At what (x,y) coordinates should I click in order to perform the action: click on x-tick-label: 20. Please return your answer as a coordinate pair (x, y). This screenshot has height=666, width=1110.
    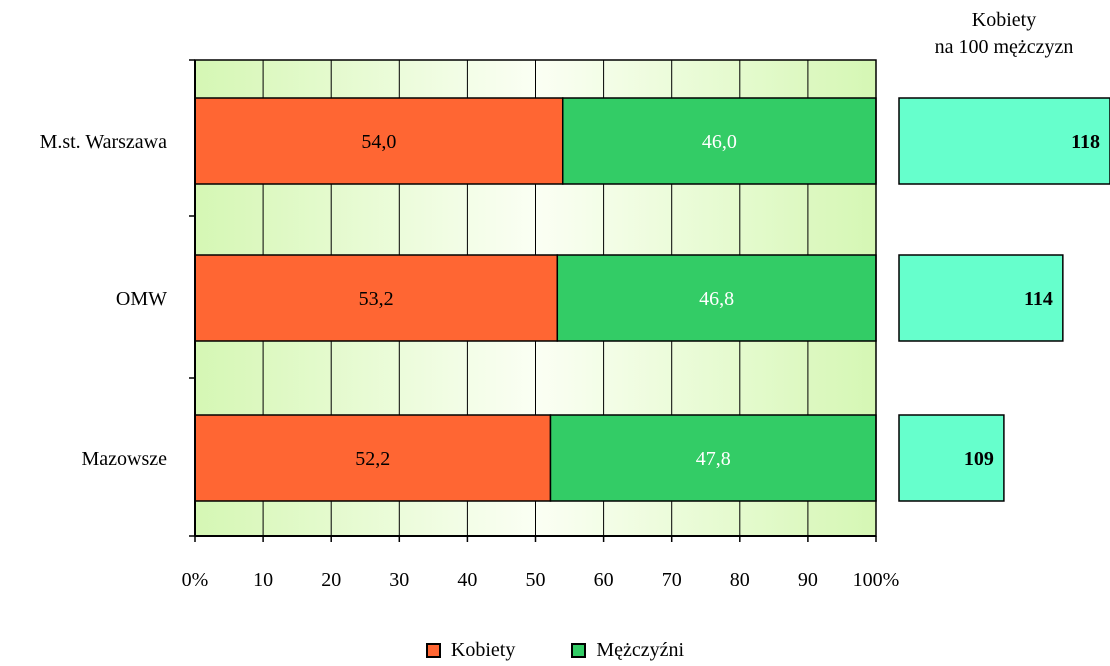
    Looking at the image, I should click on (331, 580).